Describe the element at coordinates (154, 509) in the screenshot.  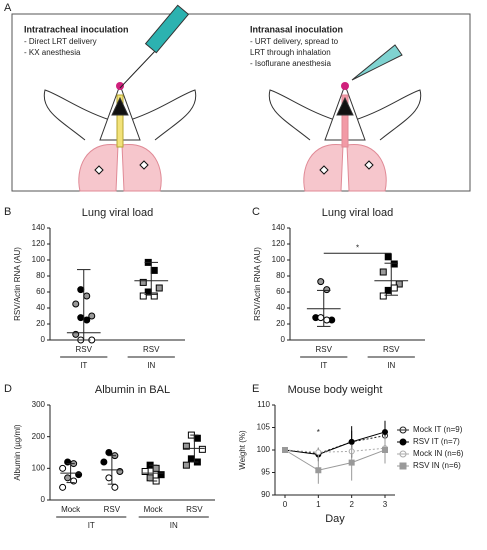
I see `x-tick-label: Mock` at that location.